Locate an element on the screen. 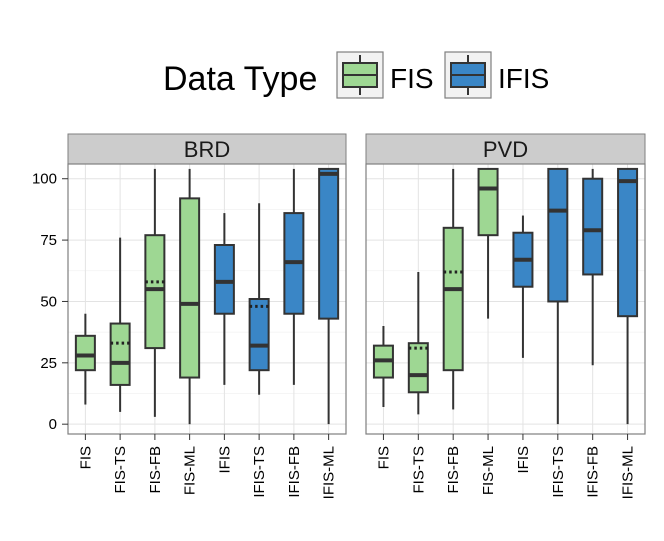 The image size is (664, 541). legend-title: Data Type is located at coordinates (240, 79).